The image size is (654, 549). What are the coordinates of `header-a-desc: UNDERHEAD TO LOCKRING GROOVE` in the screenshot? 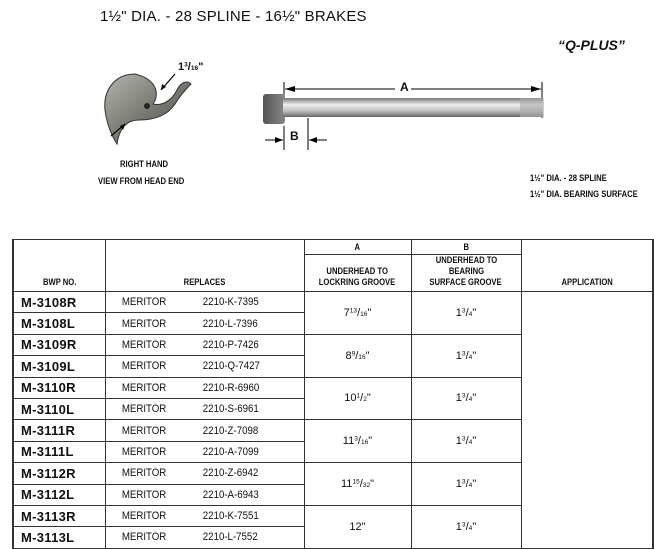 It's located at (357, 273).